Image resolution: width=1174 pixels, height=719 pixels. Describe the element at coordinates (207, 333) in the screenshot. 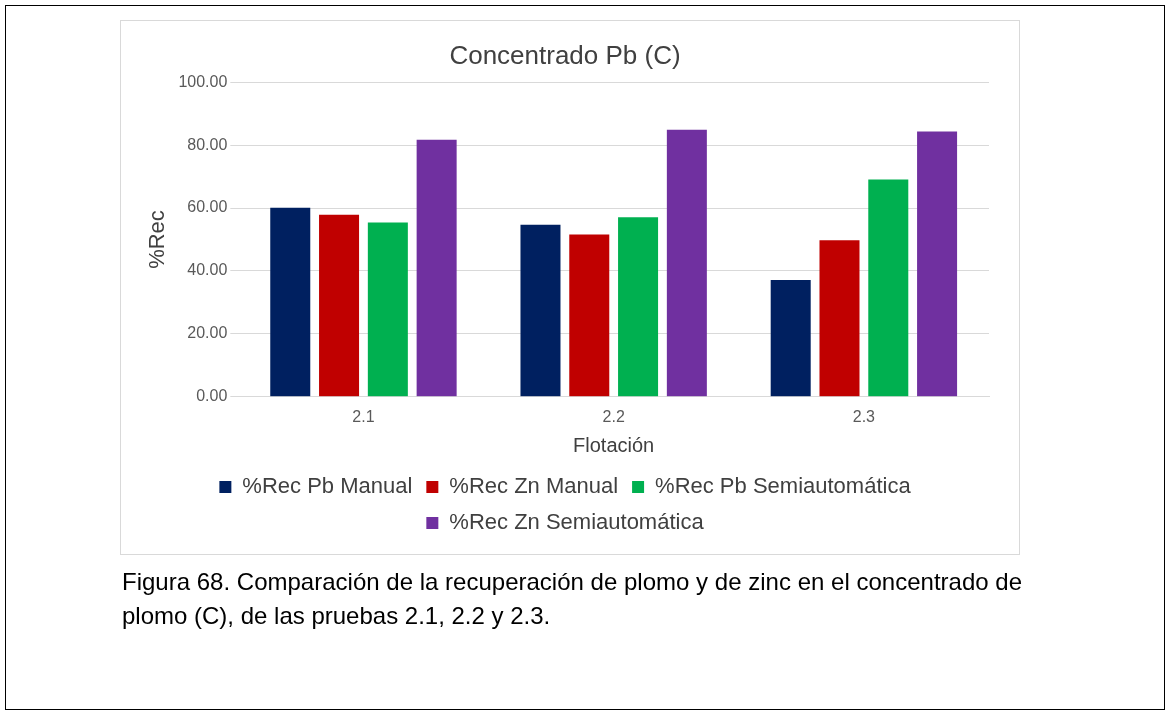

I see `y-tick-label: 20.00` at that location.